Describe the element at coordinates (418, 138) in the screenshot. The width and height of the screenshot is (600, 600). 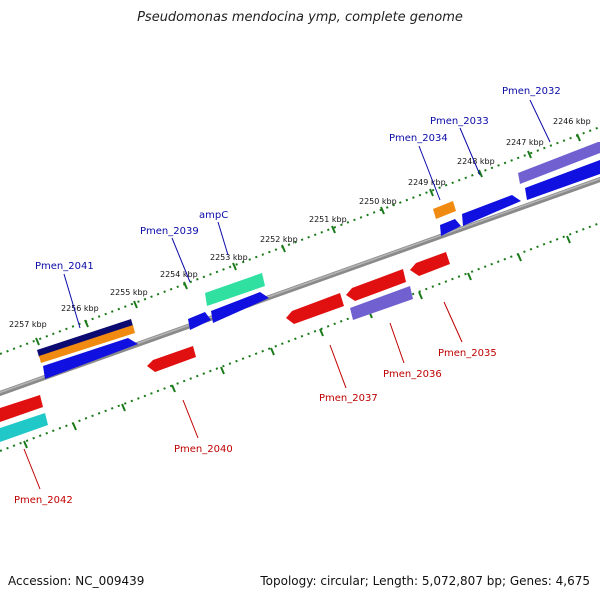
I see `label-pmen-2034: Pmen_2034` at that location.